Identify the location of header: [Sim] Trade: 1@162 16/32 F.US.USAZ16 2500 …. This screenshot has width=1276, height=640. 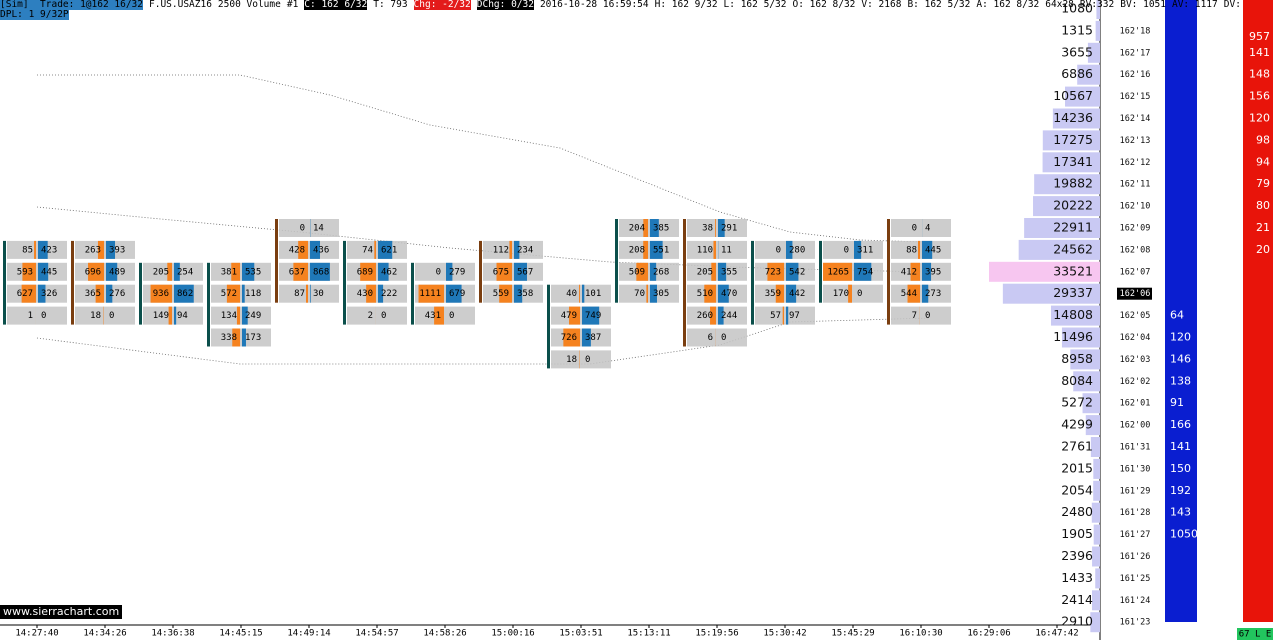
(623, 10).